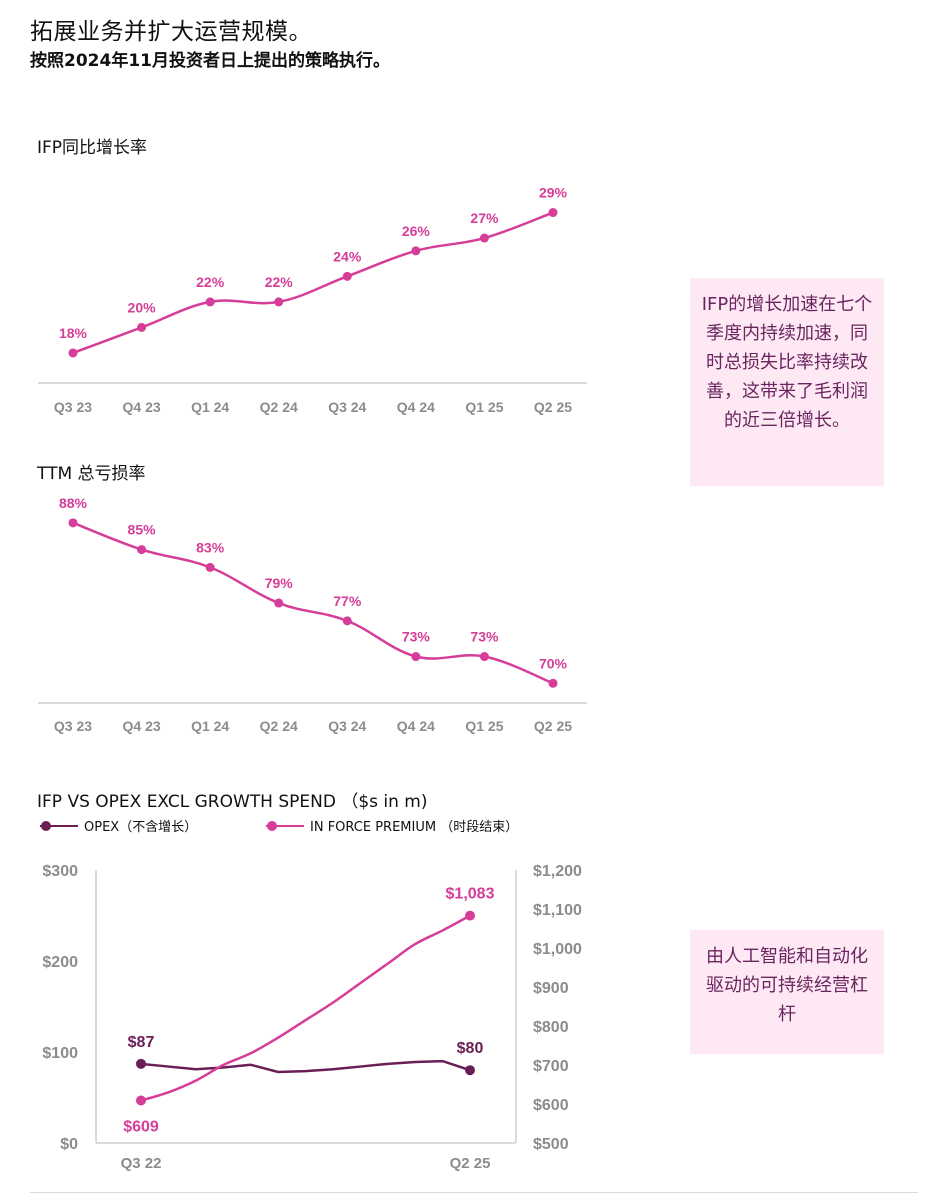 This screenshot has width=927, height=1200. What do you see at coordinates (557, 910) in the screenshot?
I see `right-tick-label: $1,100` at bounding box center [557, 910].